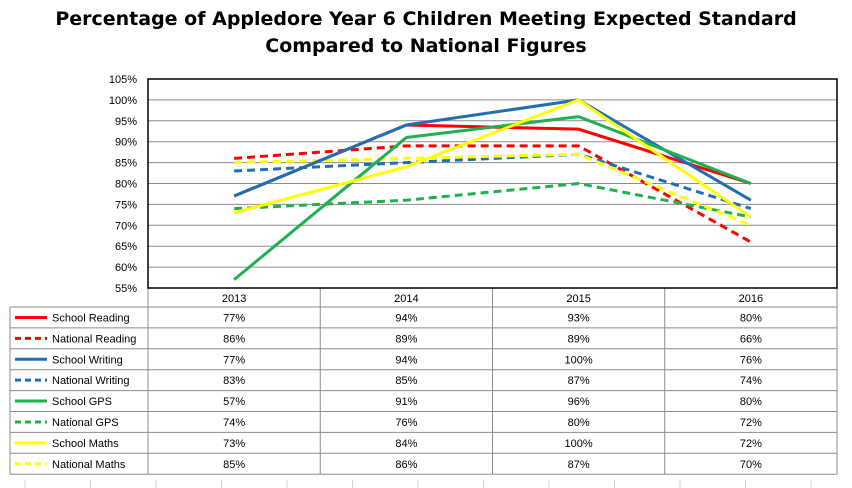 The image size is (852, 488). I want to click on y-tick-label: 90%, so click(126, 143).